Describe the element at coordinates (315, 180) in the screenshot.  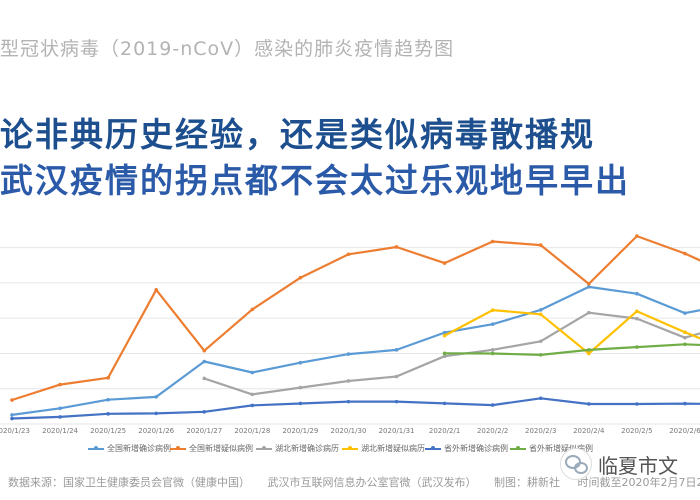
I see `headline-line-2: 武汉疫情的拐点都不会太过乐观地早早出` at that location.